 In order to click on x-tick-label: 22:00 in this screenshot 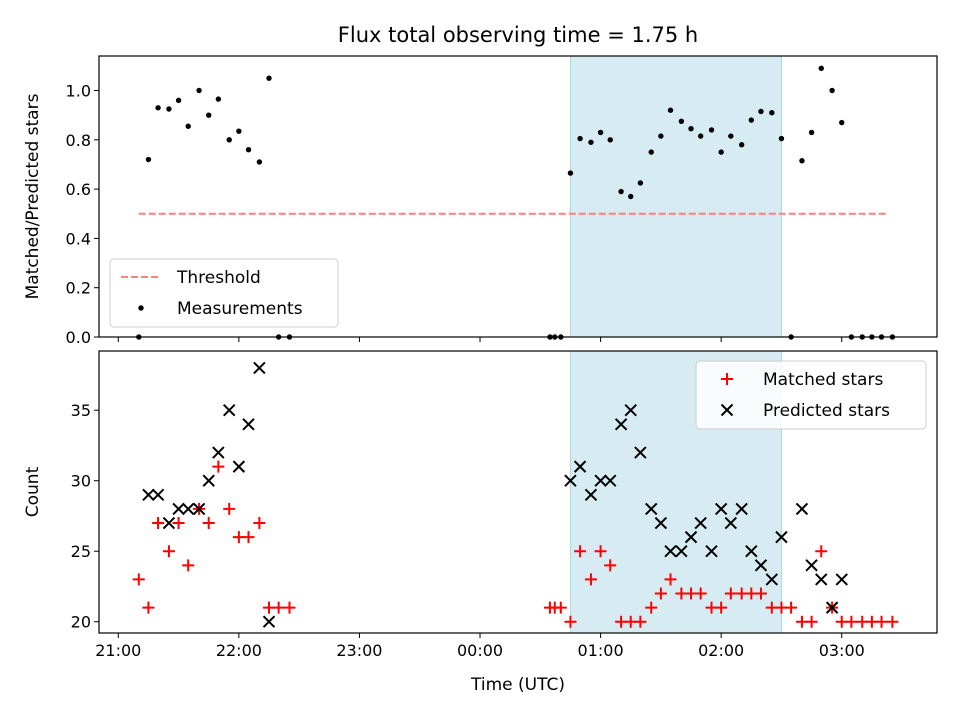, I will do `click(239, 650)`.